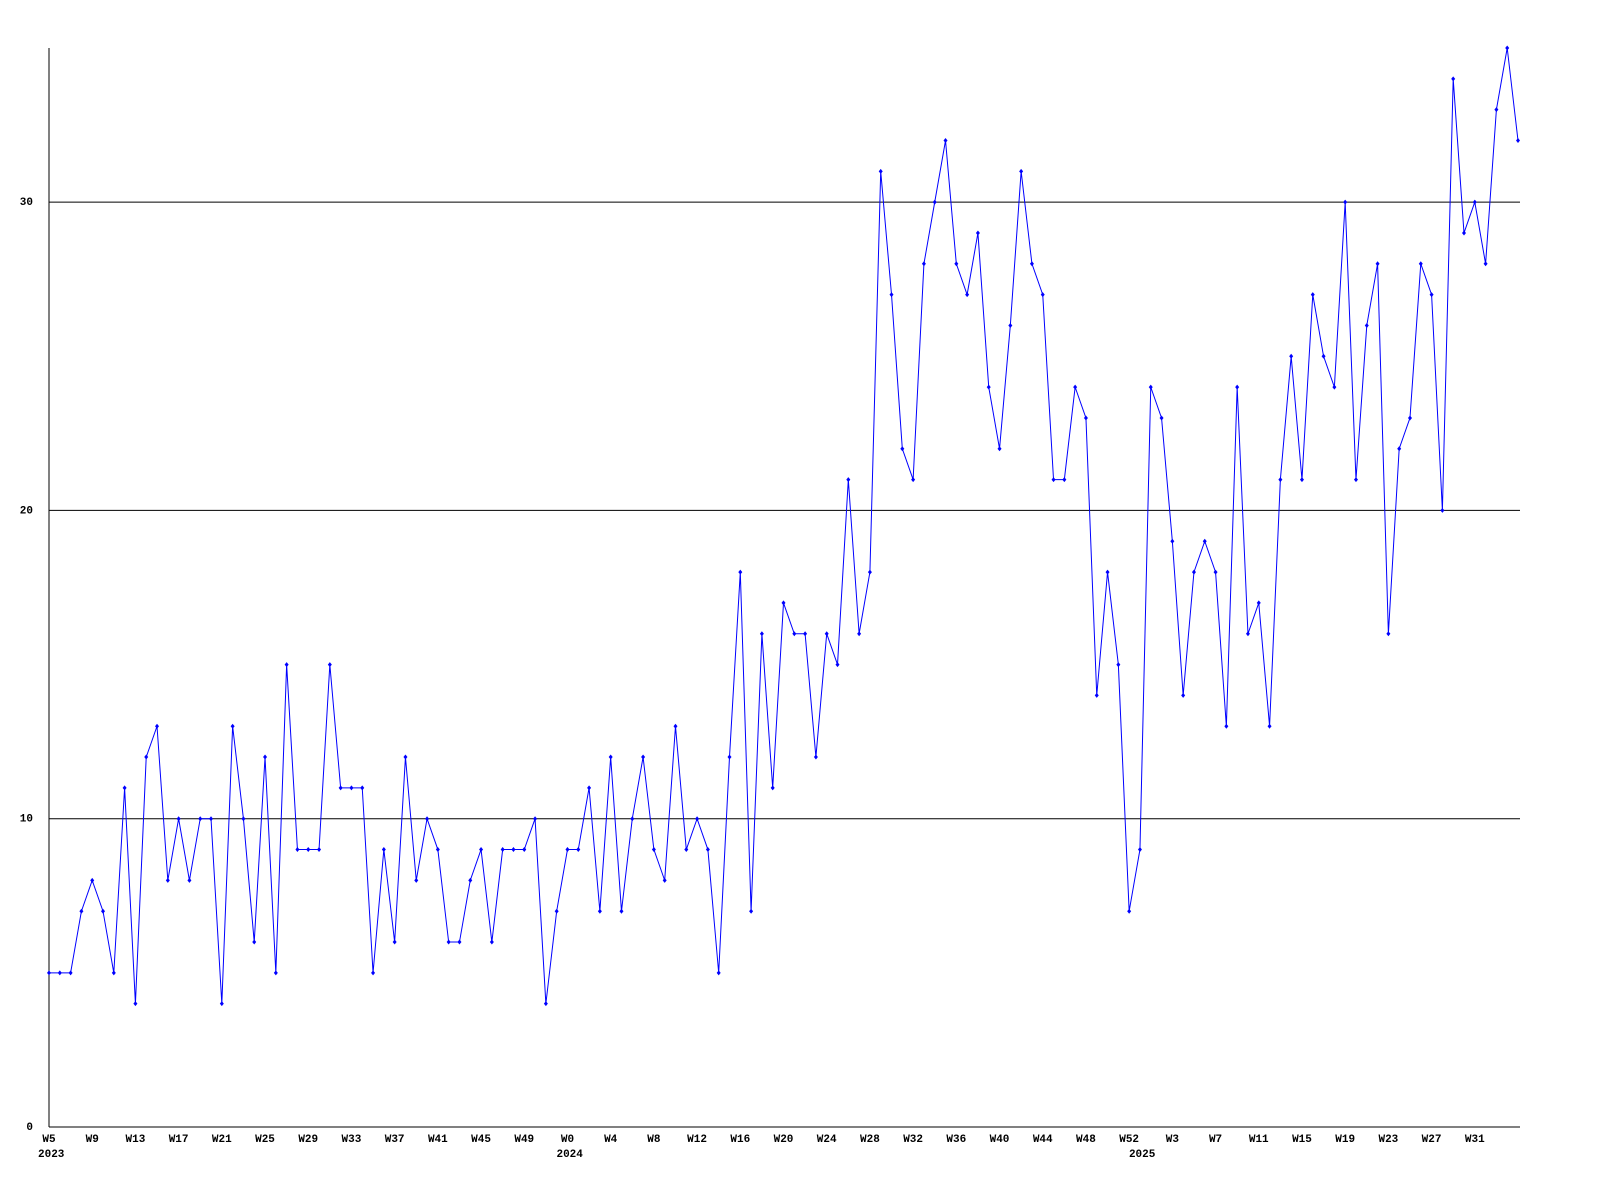 The image size is (1600, 1200). I want to click on x-tick-label: W29, so click(308, 1140).